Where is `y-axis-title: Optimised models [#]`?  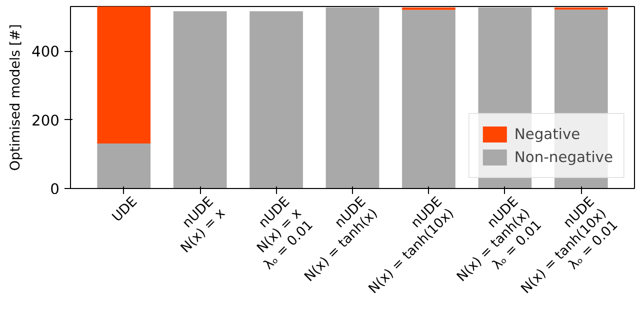
y-axis-title: Optimised models [#] is located at coordinates (16, 97).